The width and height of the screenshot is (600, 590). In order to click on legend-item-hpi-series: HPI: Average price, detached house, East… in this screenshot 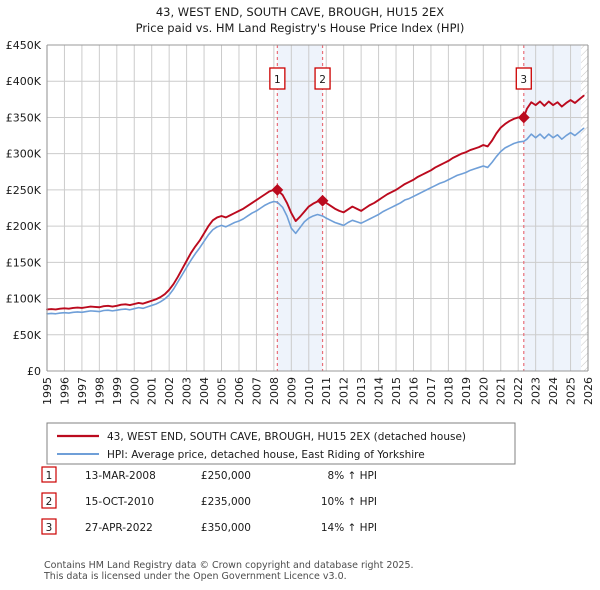, I will do `click(241, 455)`.